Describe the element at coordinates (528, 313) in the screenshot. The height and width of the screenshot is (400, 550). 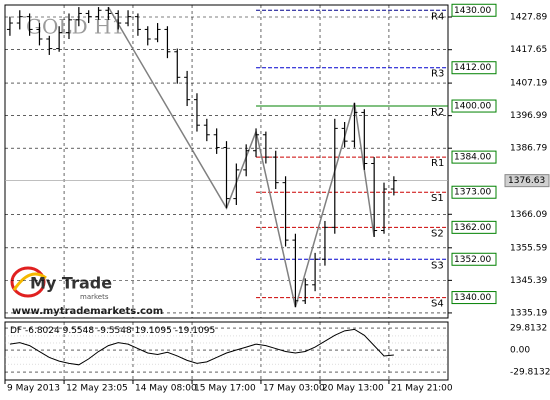
I see `y-tick-label: 1335.19` at that location.